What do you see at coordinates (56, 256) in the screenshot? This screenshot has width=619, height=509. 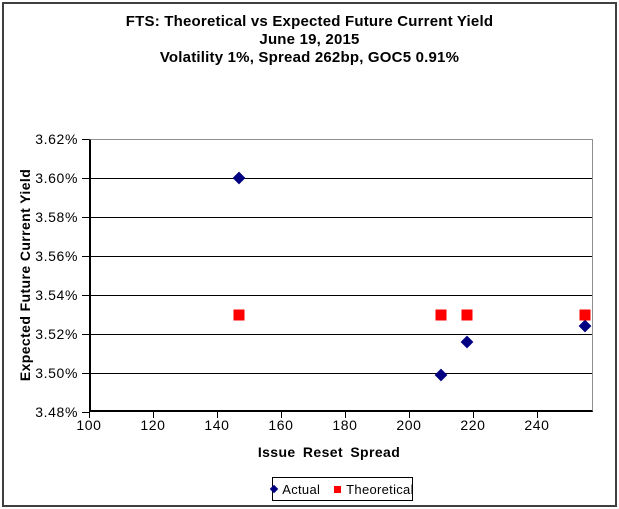 I see `y-tick-label: 3.56%` at bounding box center [56, 256].